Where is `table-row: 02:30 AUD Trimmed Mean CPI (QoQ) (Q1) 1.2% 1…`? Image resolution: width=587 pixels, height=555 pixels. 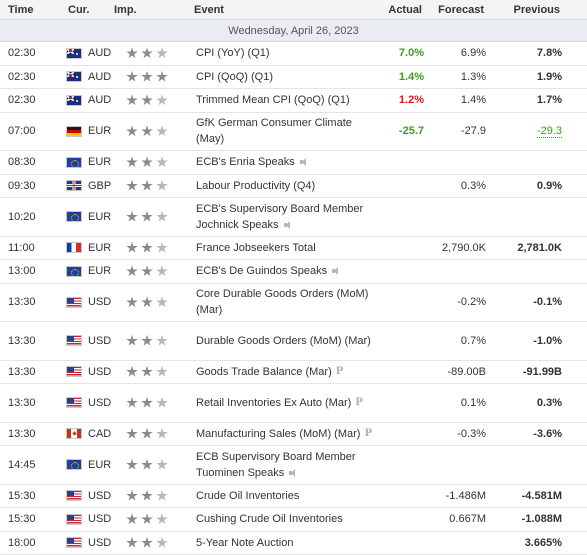 table-row: 02:30 AUD Trimmed Mean CPI (QoQ) (Q1) 1.2% 1… is located at coordinates (293, 101).